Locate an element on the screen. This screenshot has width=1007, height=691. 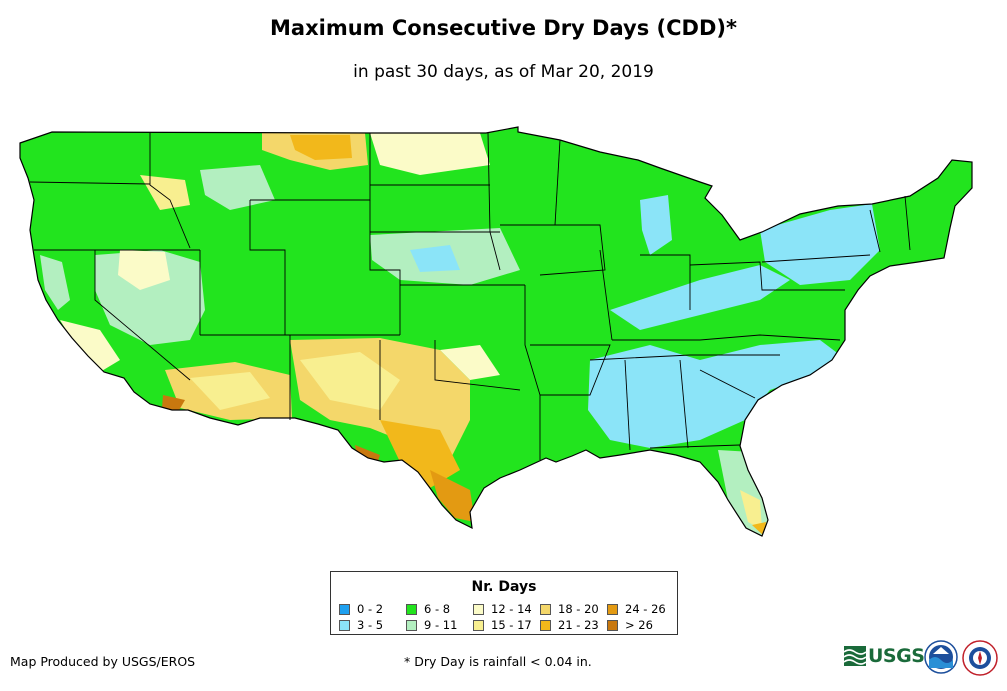
region-12-14-north-dakota is located at coordinates (430, 154).